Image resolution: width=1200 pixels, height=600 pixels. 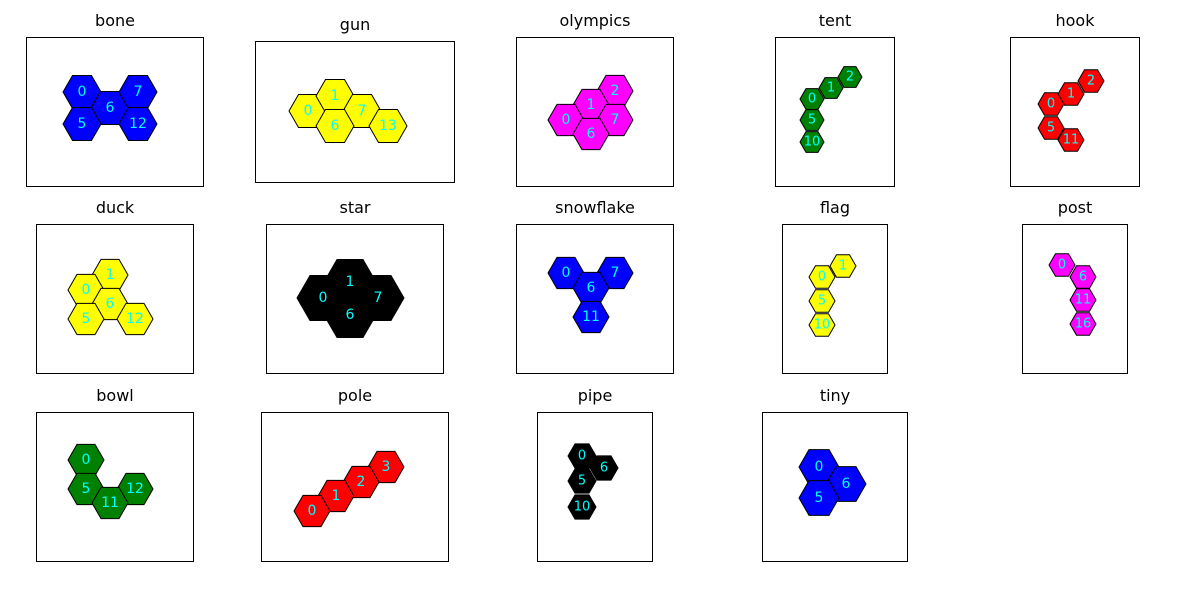 I want to click on hex-cluster: 1 0 7 6, so click(x=350, y=298).